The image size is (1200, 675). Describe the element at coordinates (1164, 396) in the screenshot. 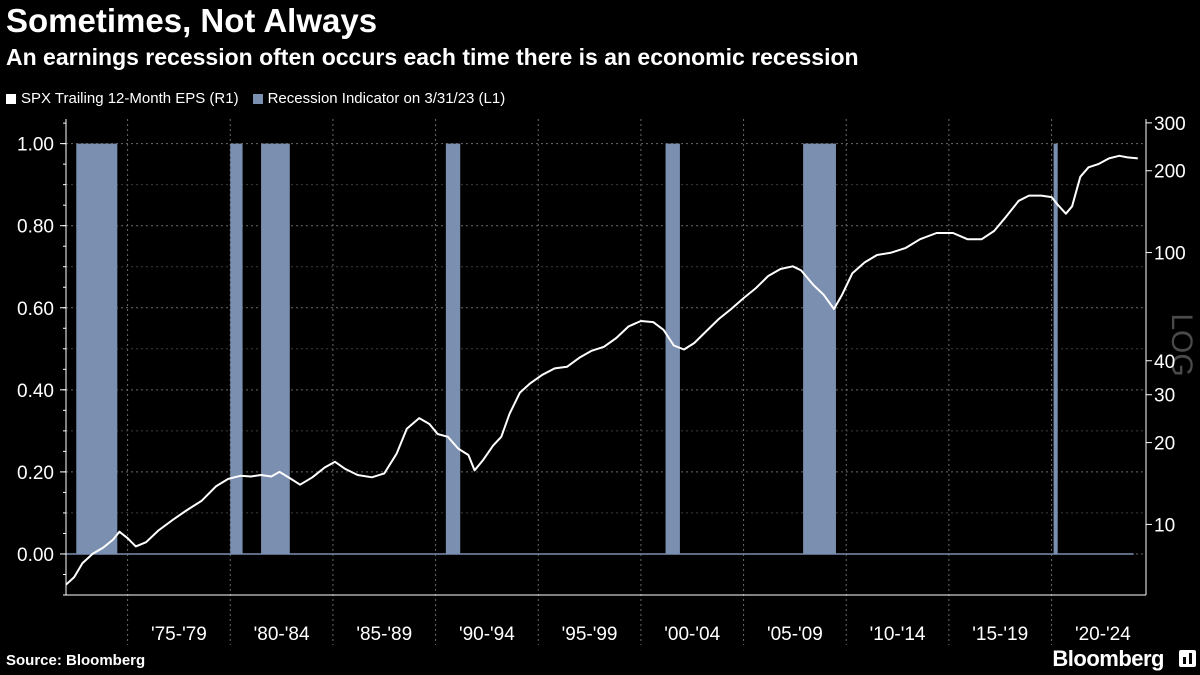

I see `right-tick-label: 30` at that location.